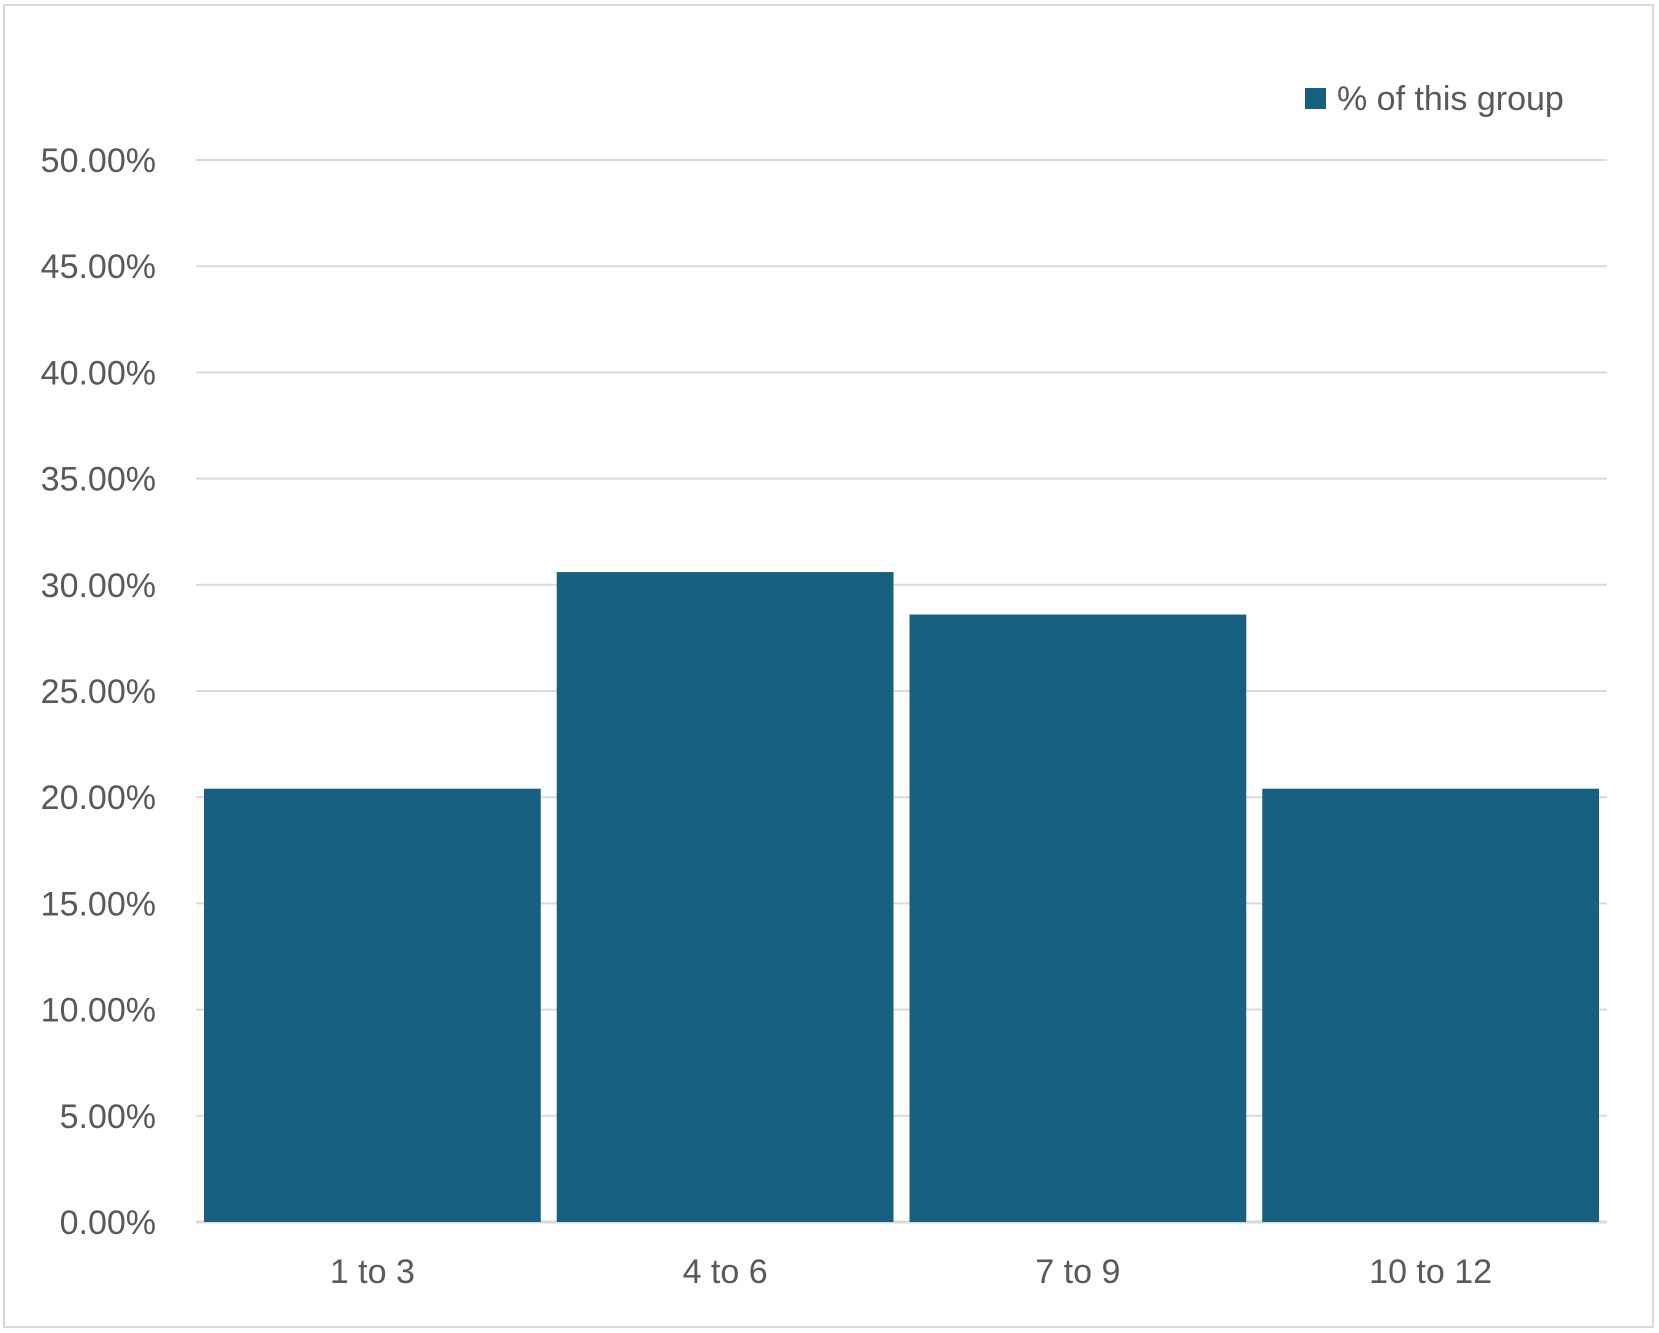 This screenshot has width=1659, height=1333. What do you see at coordinates (1450, 99) in the screenshot?
I see `legend-label: % of this group` at bounding box center [1450, 99].